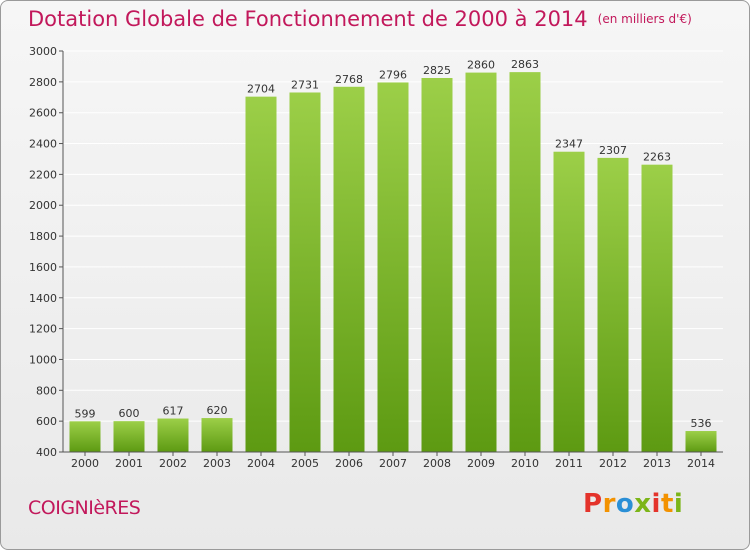 The width and height of the screenshot is (750, 550). What do you see at coordinates (643, 504) in the screenshot?
I see `logo-letter: x` at bounding box center [643, 504].